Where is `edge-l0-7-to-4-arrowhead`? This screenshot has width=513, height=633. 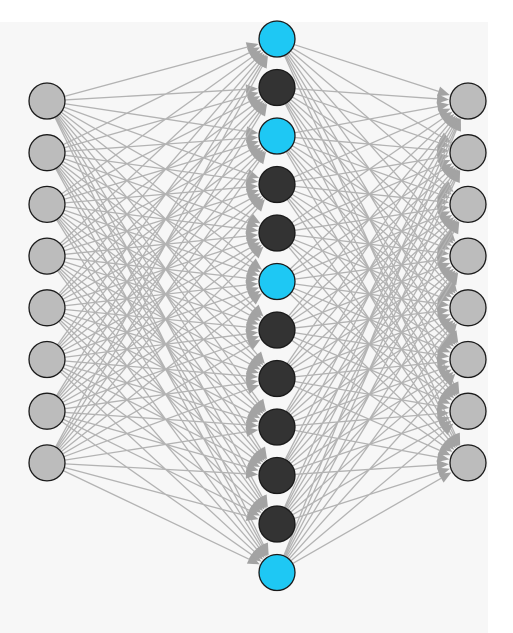
edge-l0-7-to-4-arrowhead is located at coordinates (257, 252).